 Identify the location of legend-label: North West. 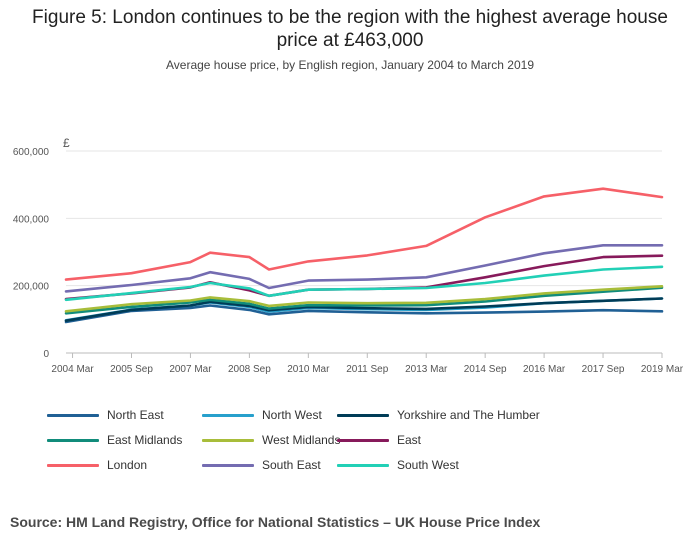
(292, 415).